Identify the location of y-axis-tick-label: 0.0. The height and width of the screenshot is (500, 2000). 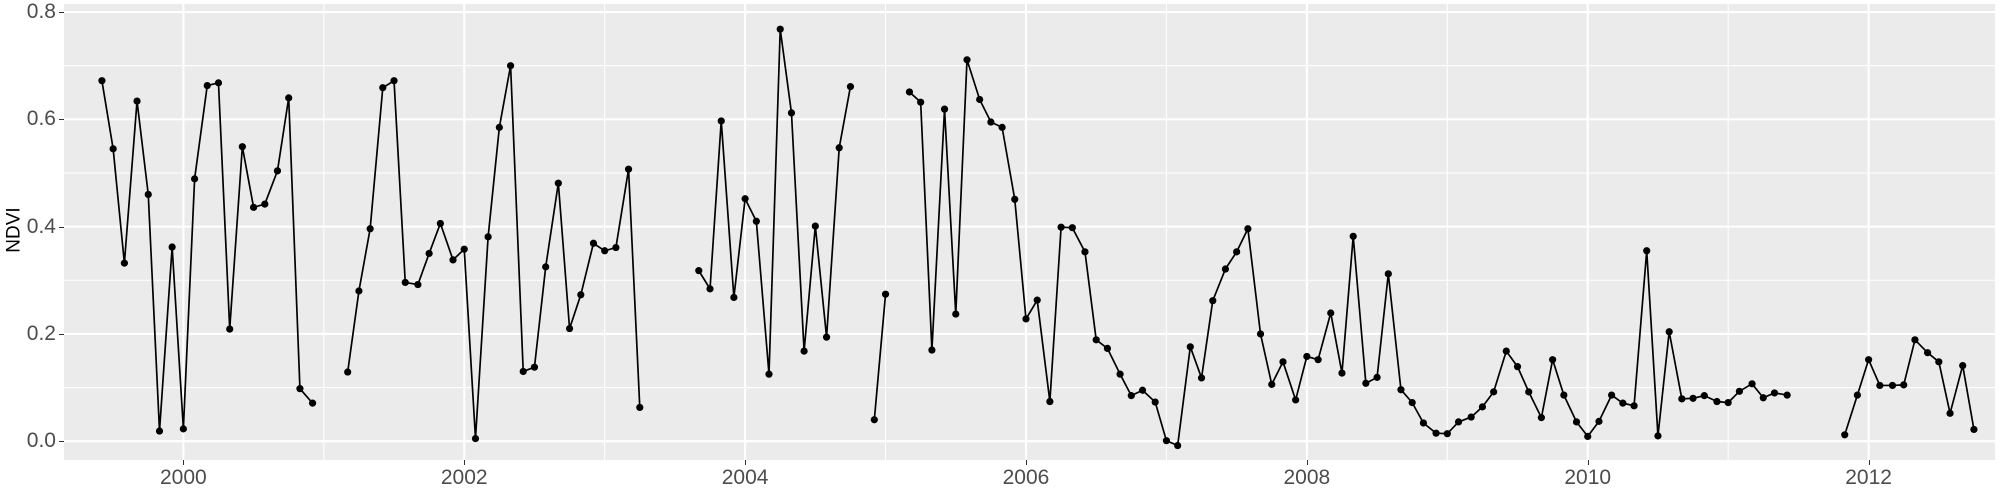
(41, 441).